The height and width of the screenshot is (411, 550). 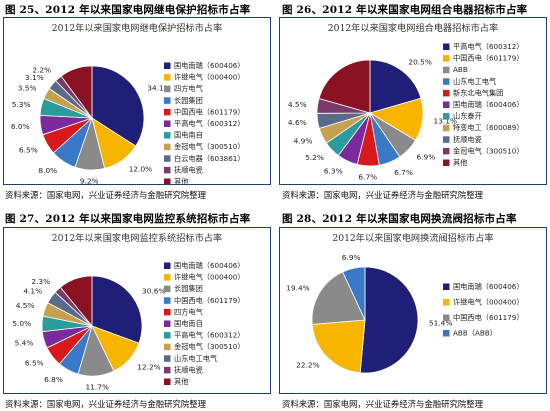 I want to click on slice-percent-label: 5.3%, so click(x=21, y=104).